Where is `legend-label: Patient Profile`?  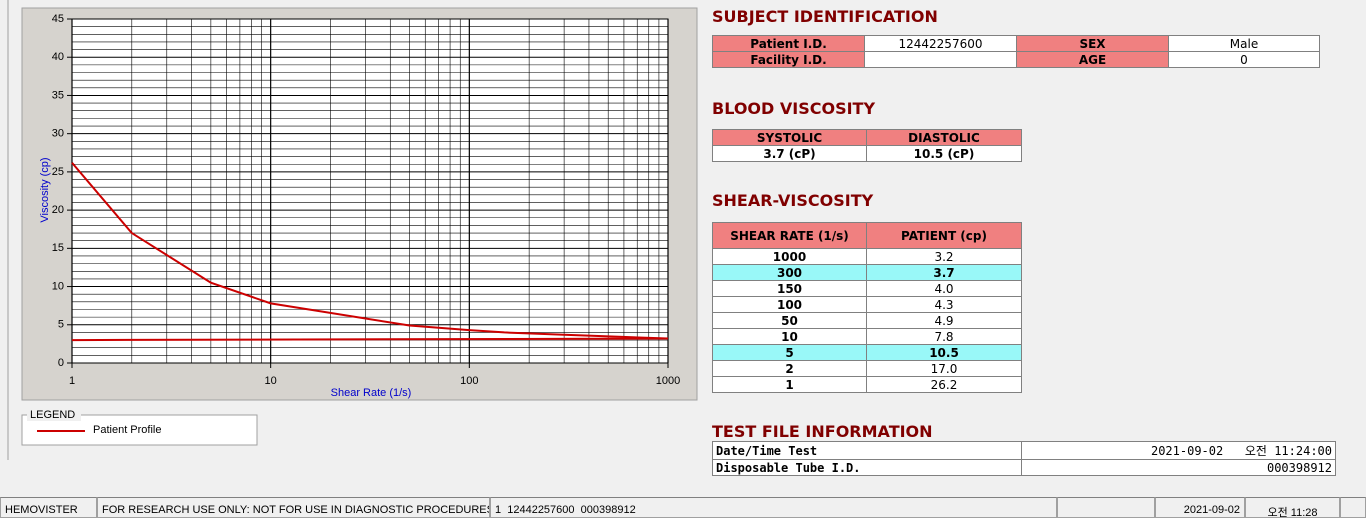 legend-label: Patient Profile is located at coordinates (127, 430).